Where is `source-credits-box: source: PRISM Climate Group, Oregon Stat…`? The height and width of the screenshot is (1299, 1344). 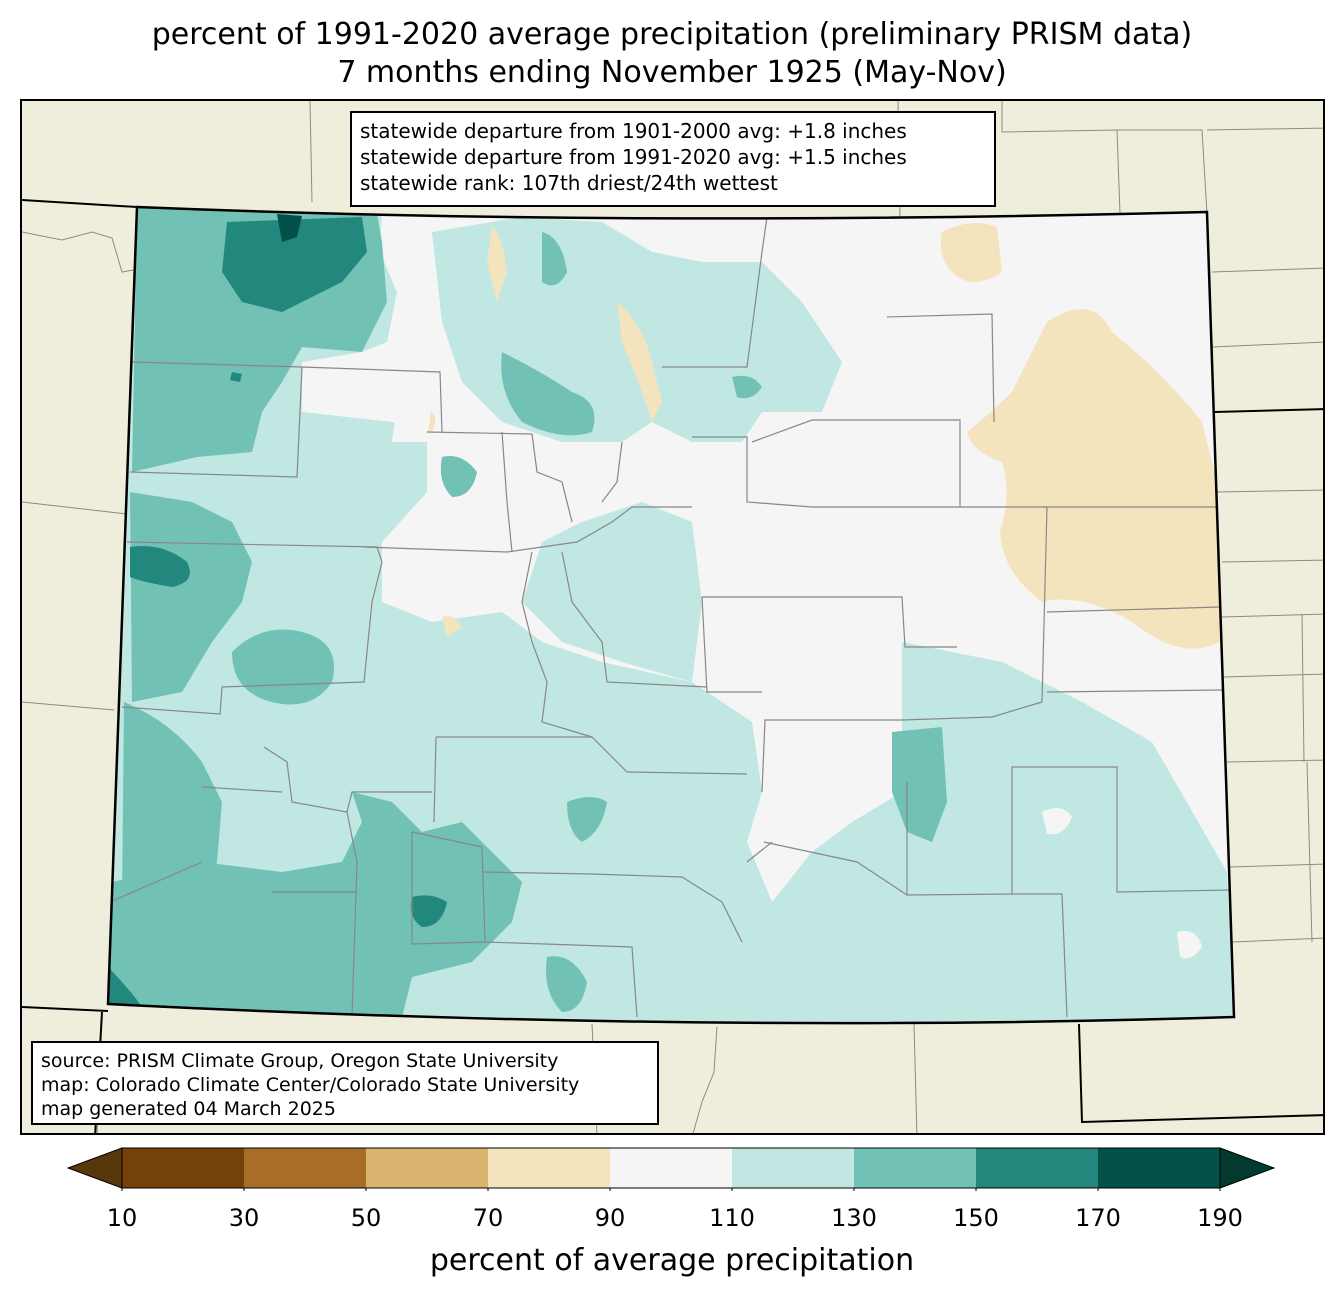
source-credits-box: source: PRISM Climate Group, Oregon Stat… is located at coordinates (345, 1083).